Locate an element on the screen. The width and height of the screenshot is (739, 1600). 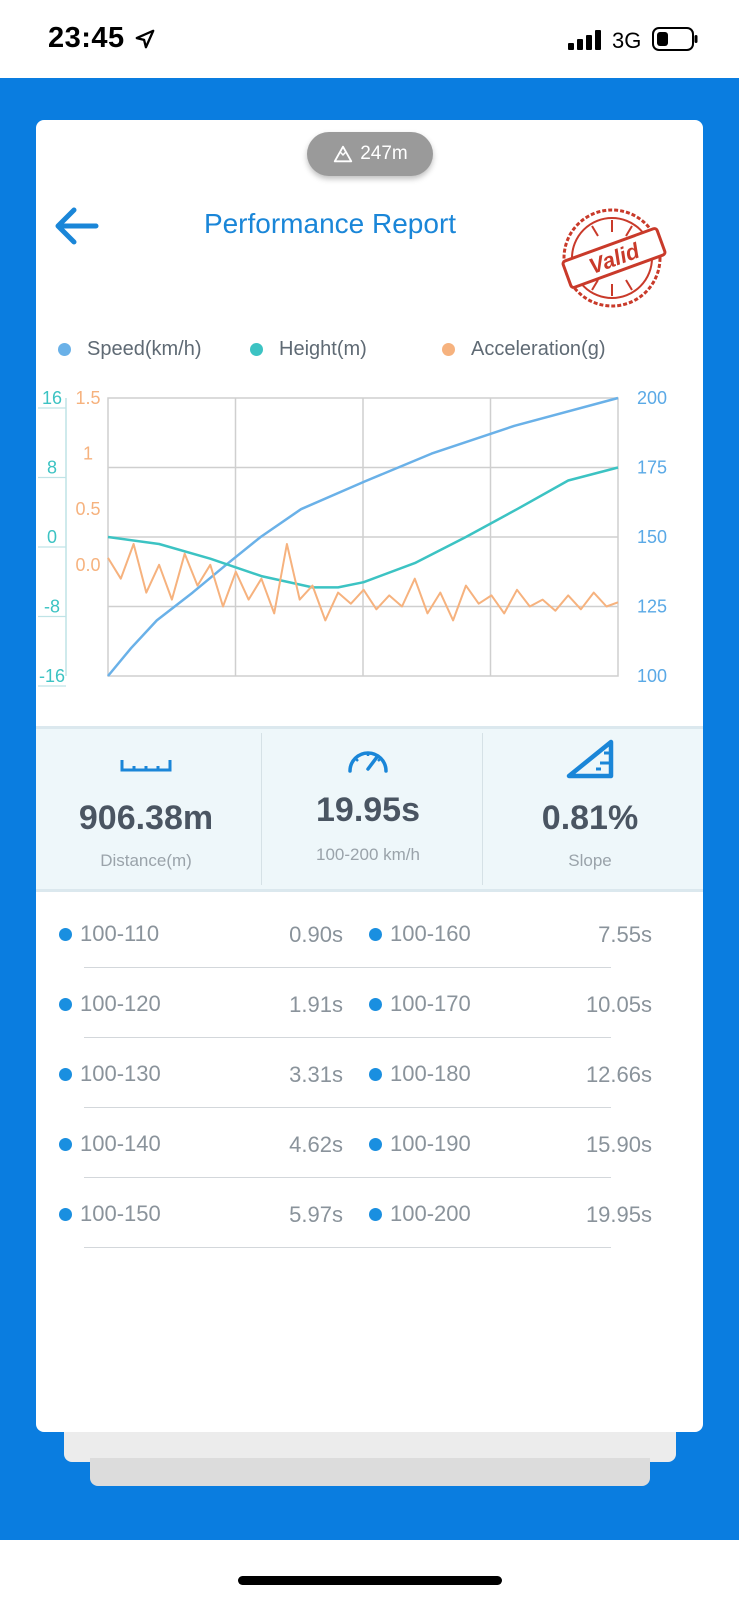
y-tick-acceleration: 0.0 is located at coordinates (87, 565).